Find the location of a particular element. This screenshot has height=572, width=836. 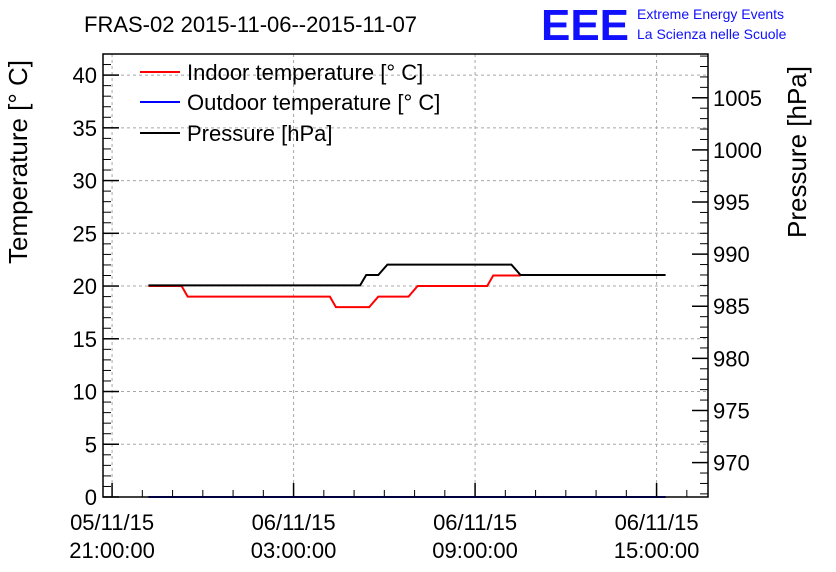

y-right-tick-label: 985 is located at coordinates (731, 306).